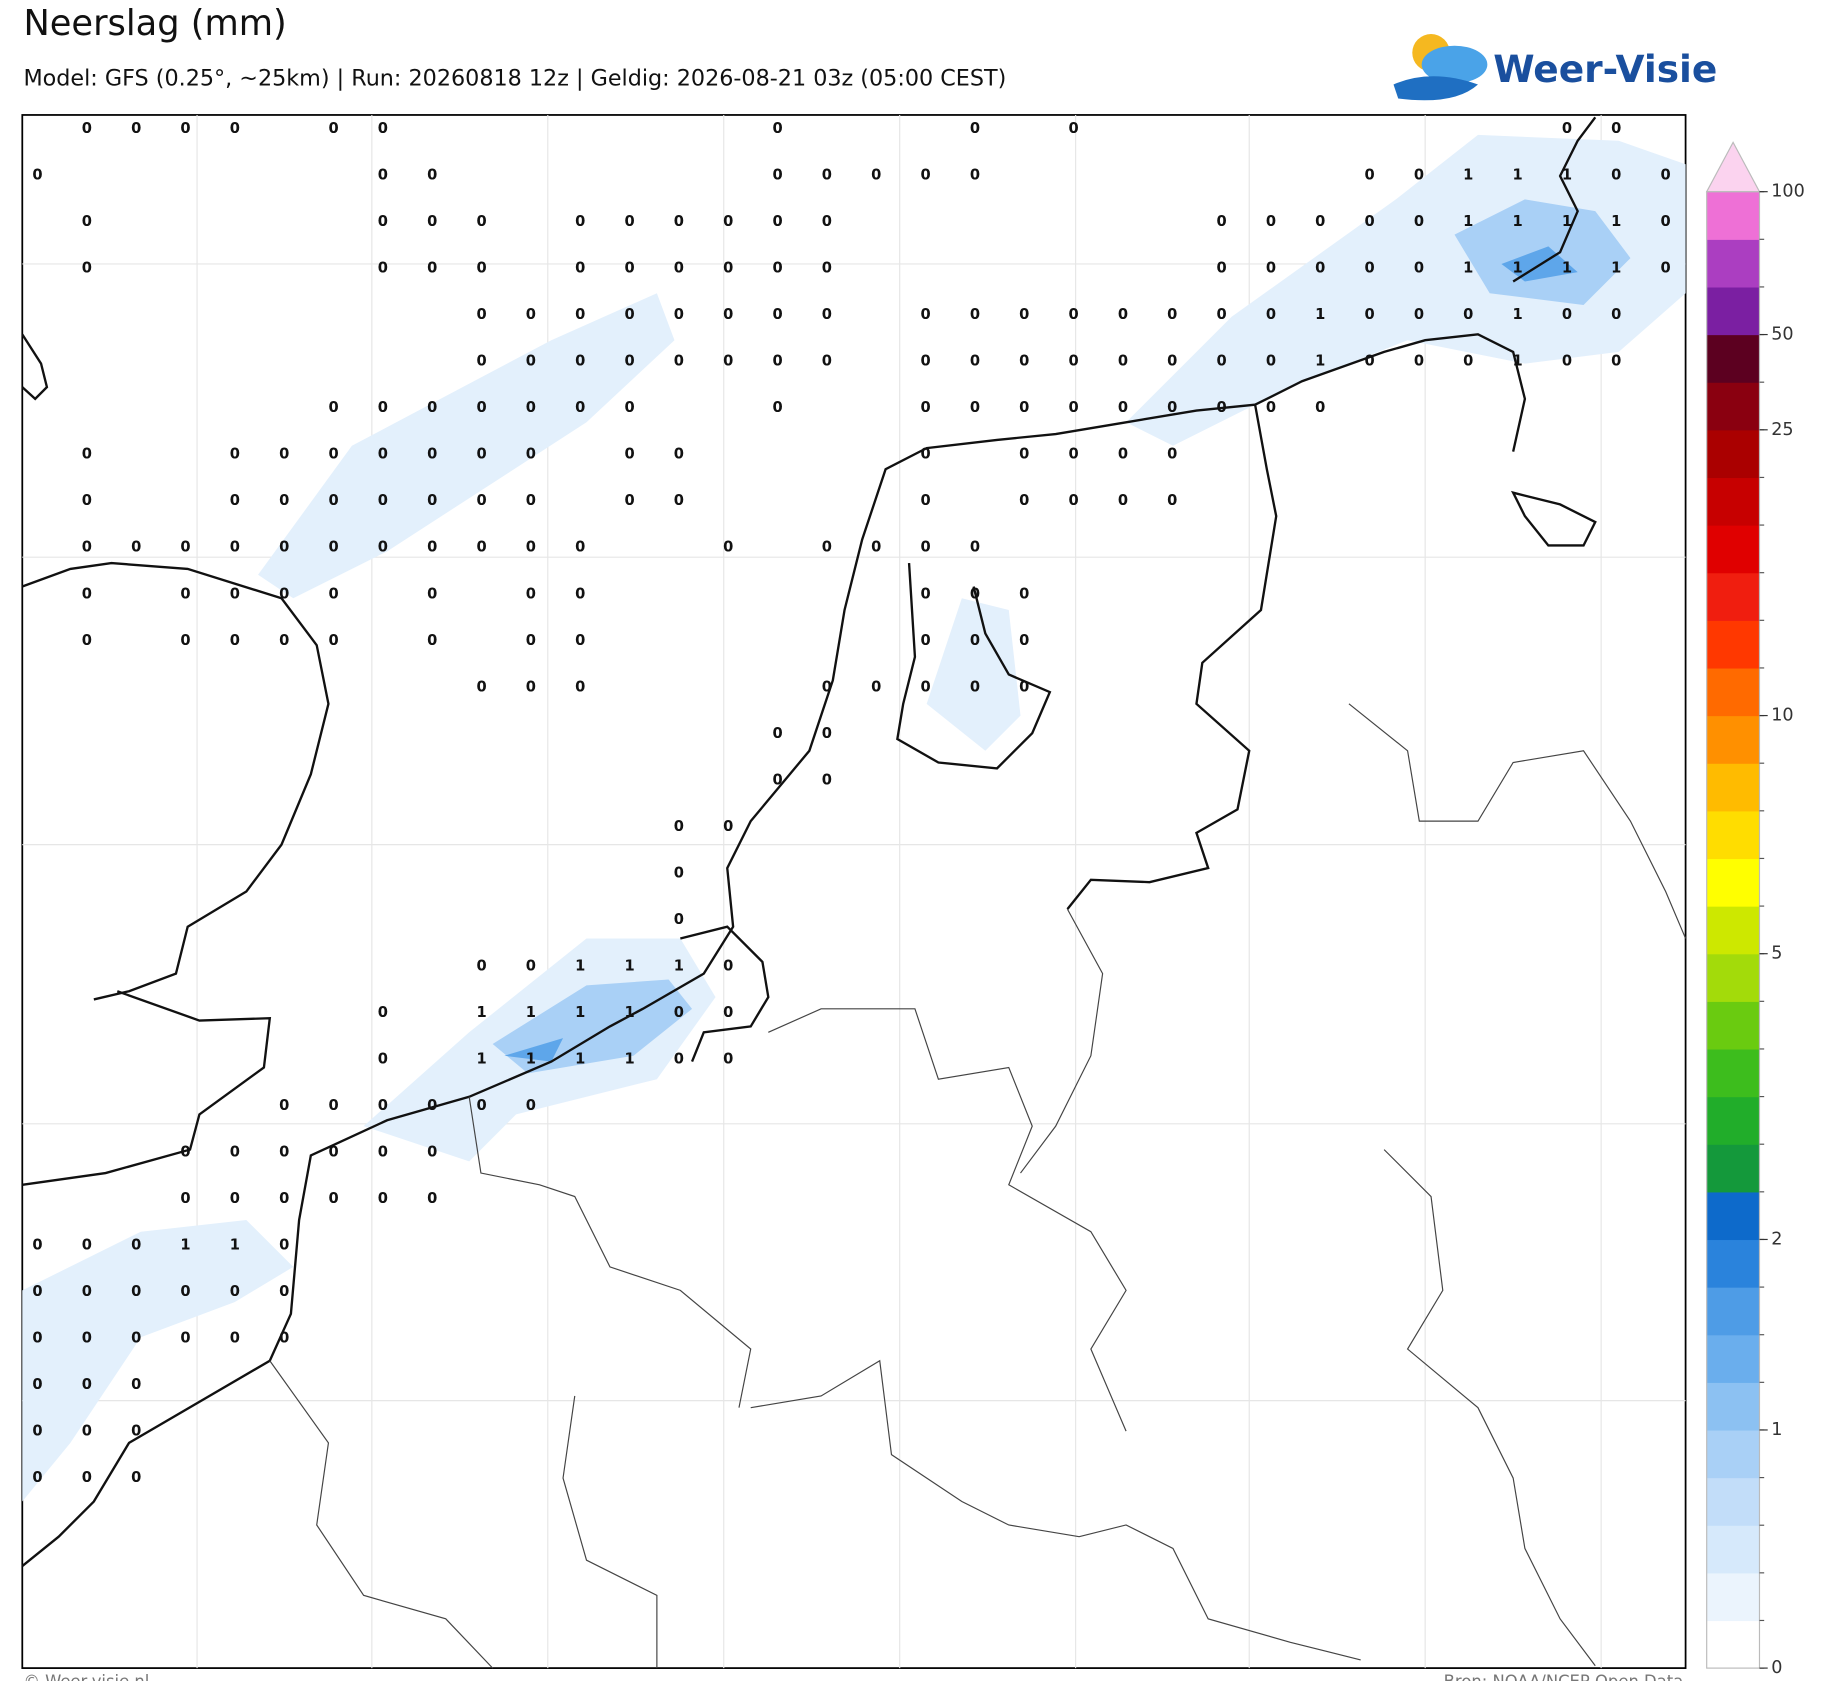 The height and width of the screenshot is (1681, 1824). What do you see at coordinates (1782, 335) in the screenshot?
I see `colorbar-tick-label: 50` at bounding box center [1782, 335].